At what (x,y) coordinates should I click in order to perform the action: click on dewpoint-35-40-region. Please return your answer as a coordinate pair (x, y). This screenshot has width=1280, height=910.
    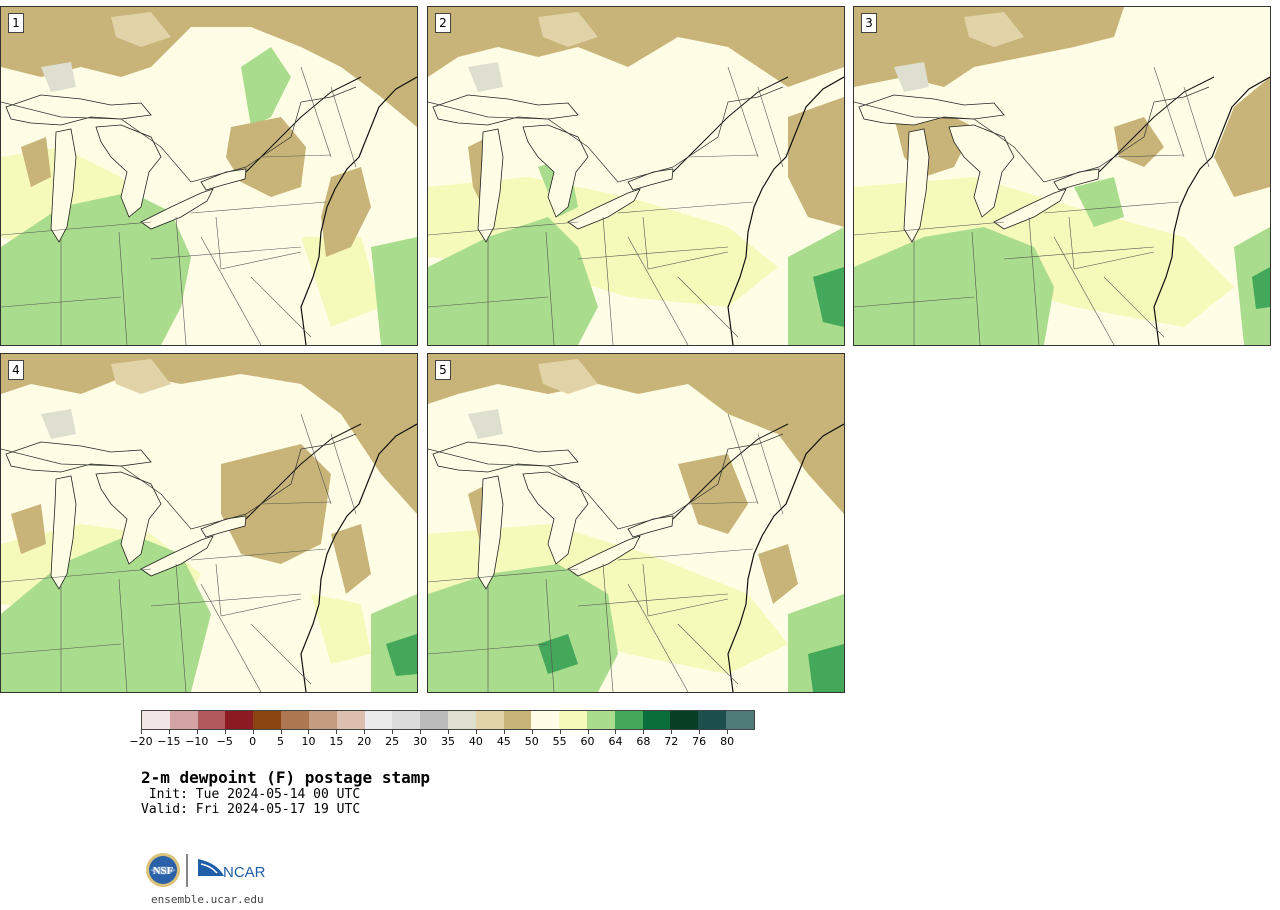
    Looking at the image, I should click on (911, 77).